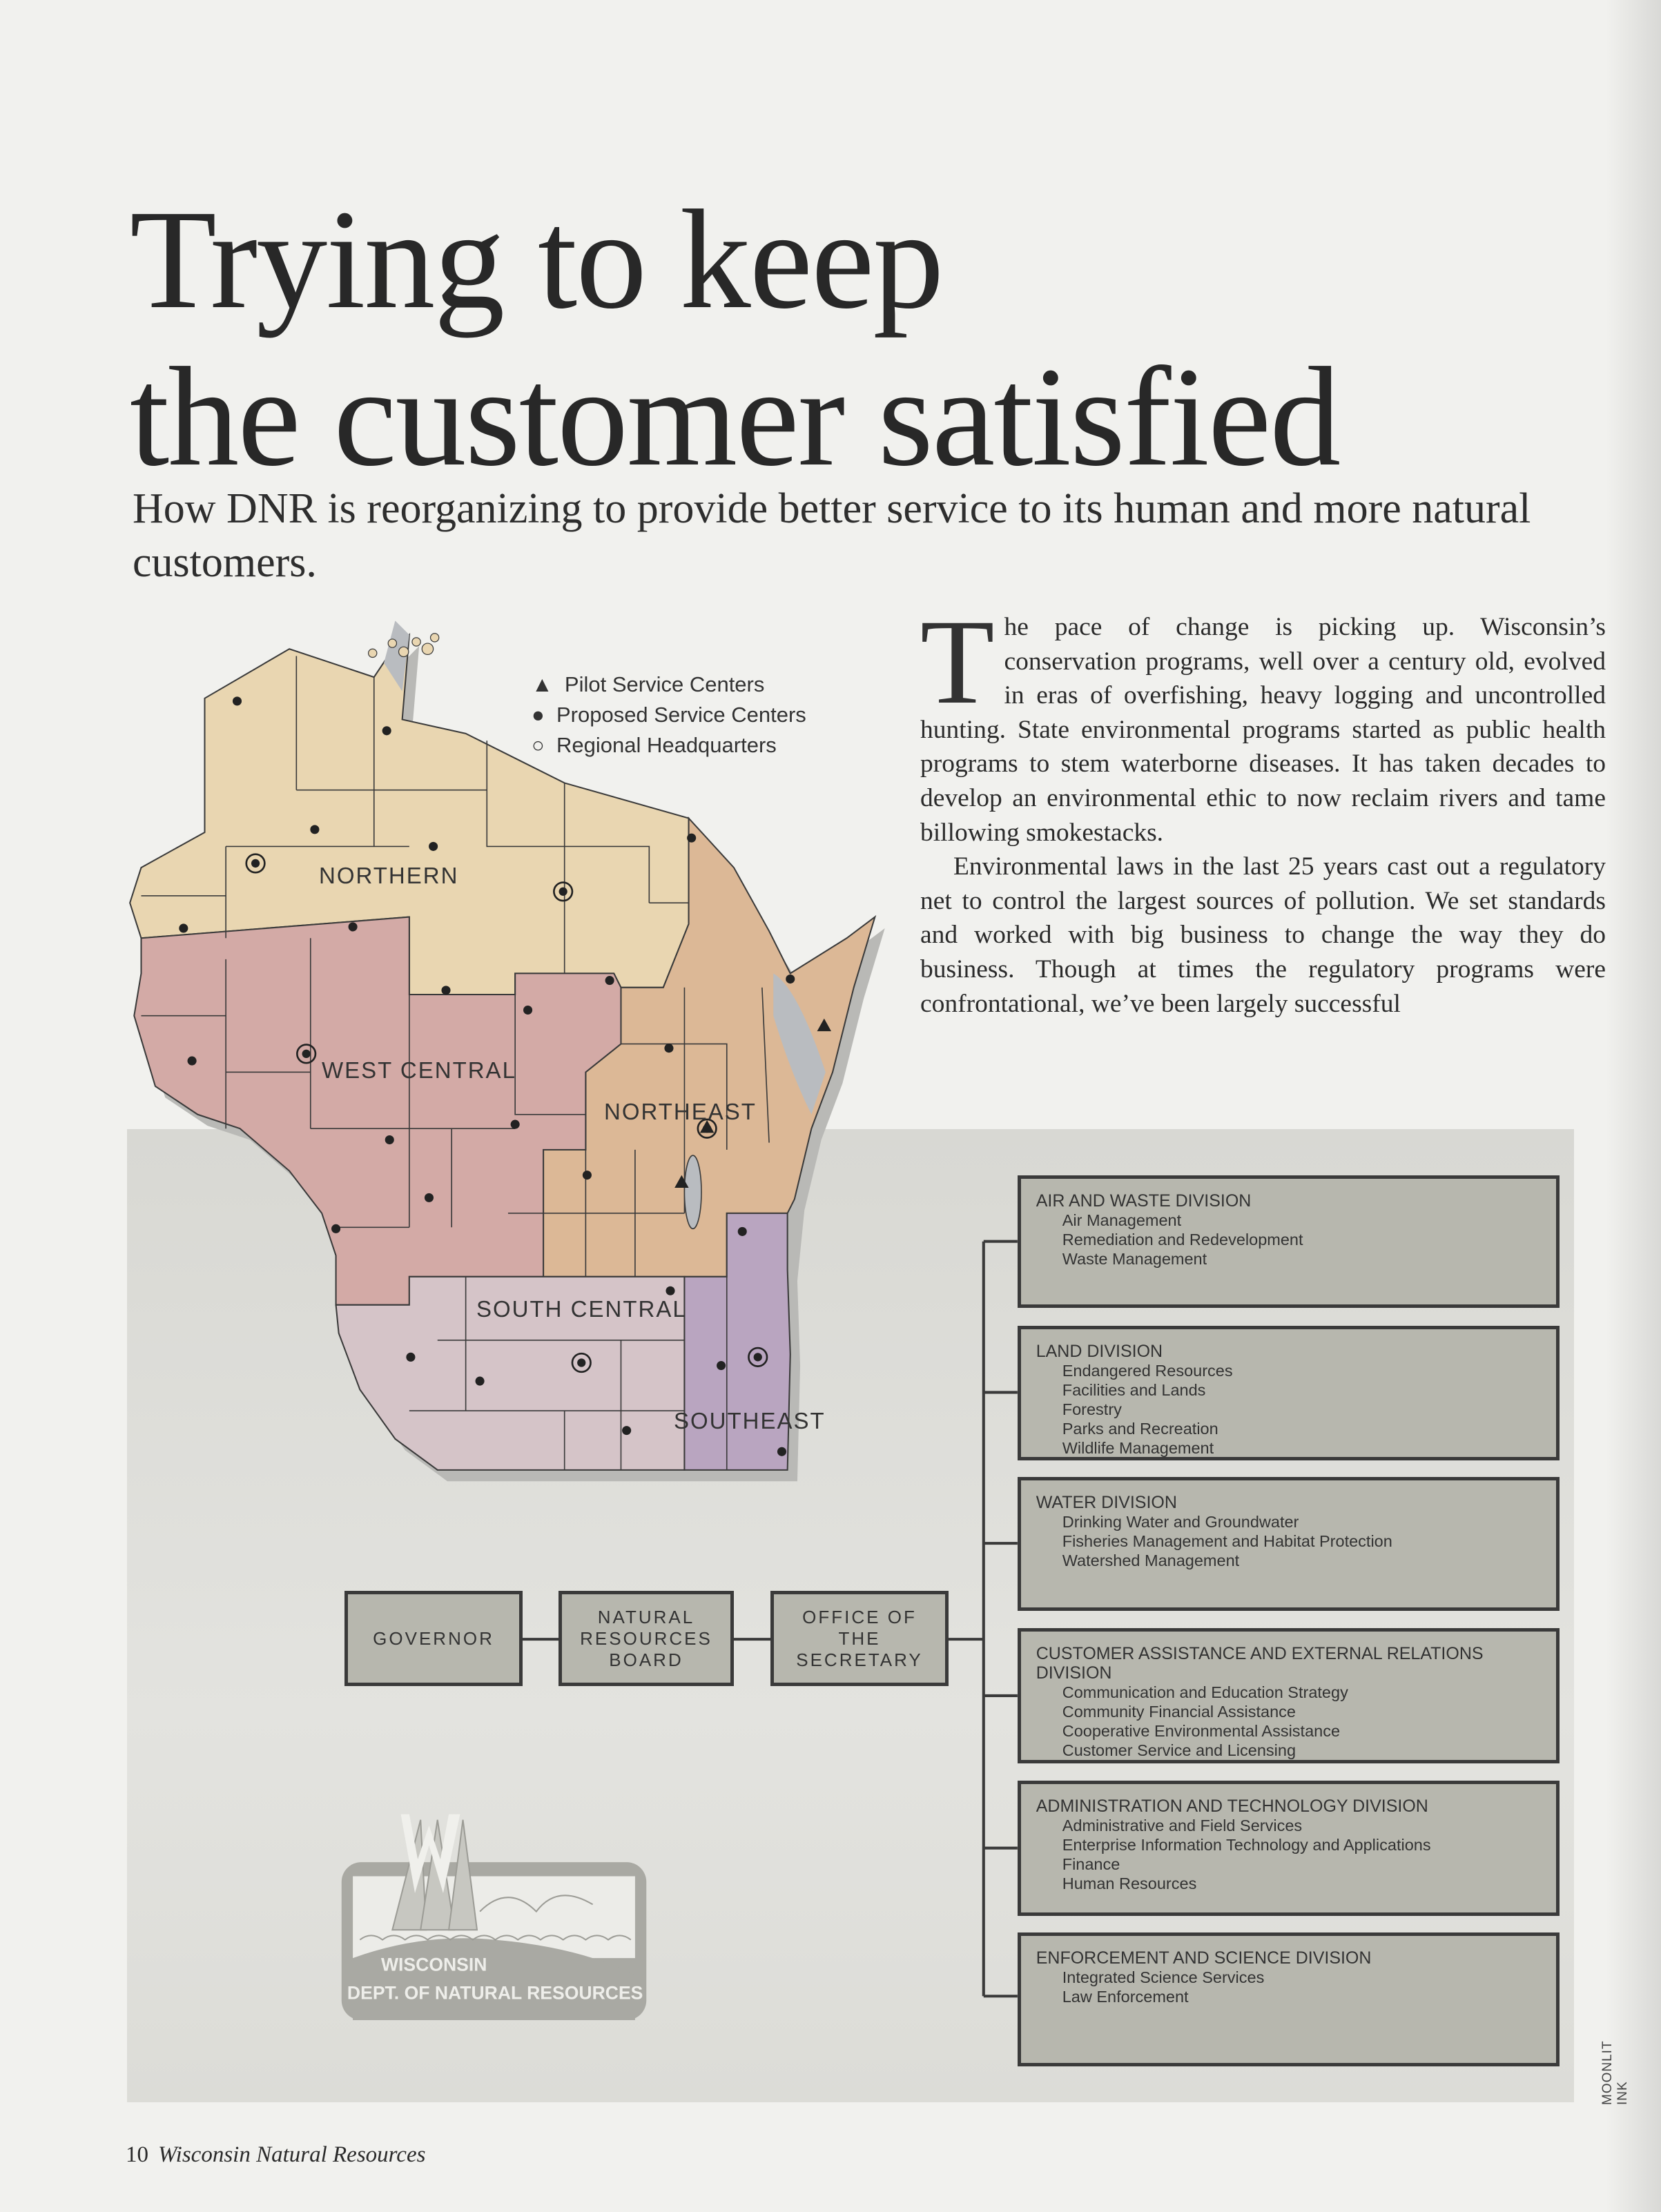  I want to click on logo-line-1: WISCONSIN, so click(434, 1965).